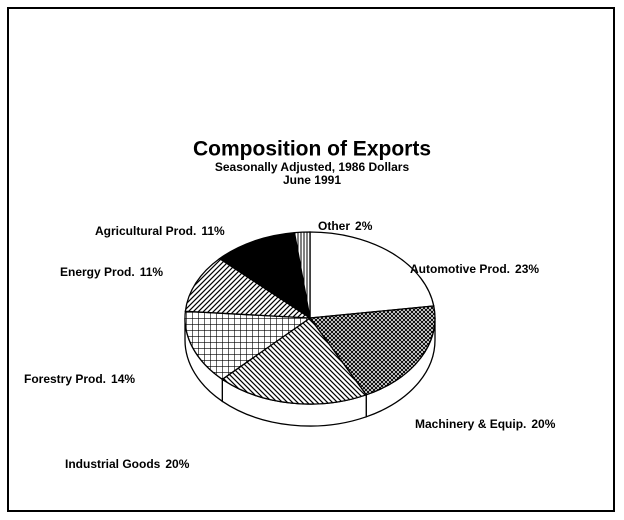  I want to click on category-label: Forestry Prod., so click(65, 379).